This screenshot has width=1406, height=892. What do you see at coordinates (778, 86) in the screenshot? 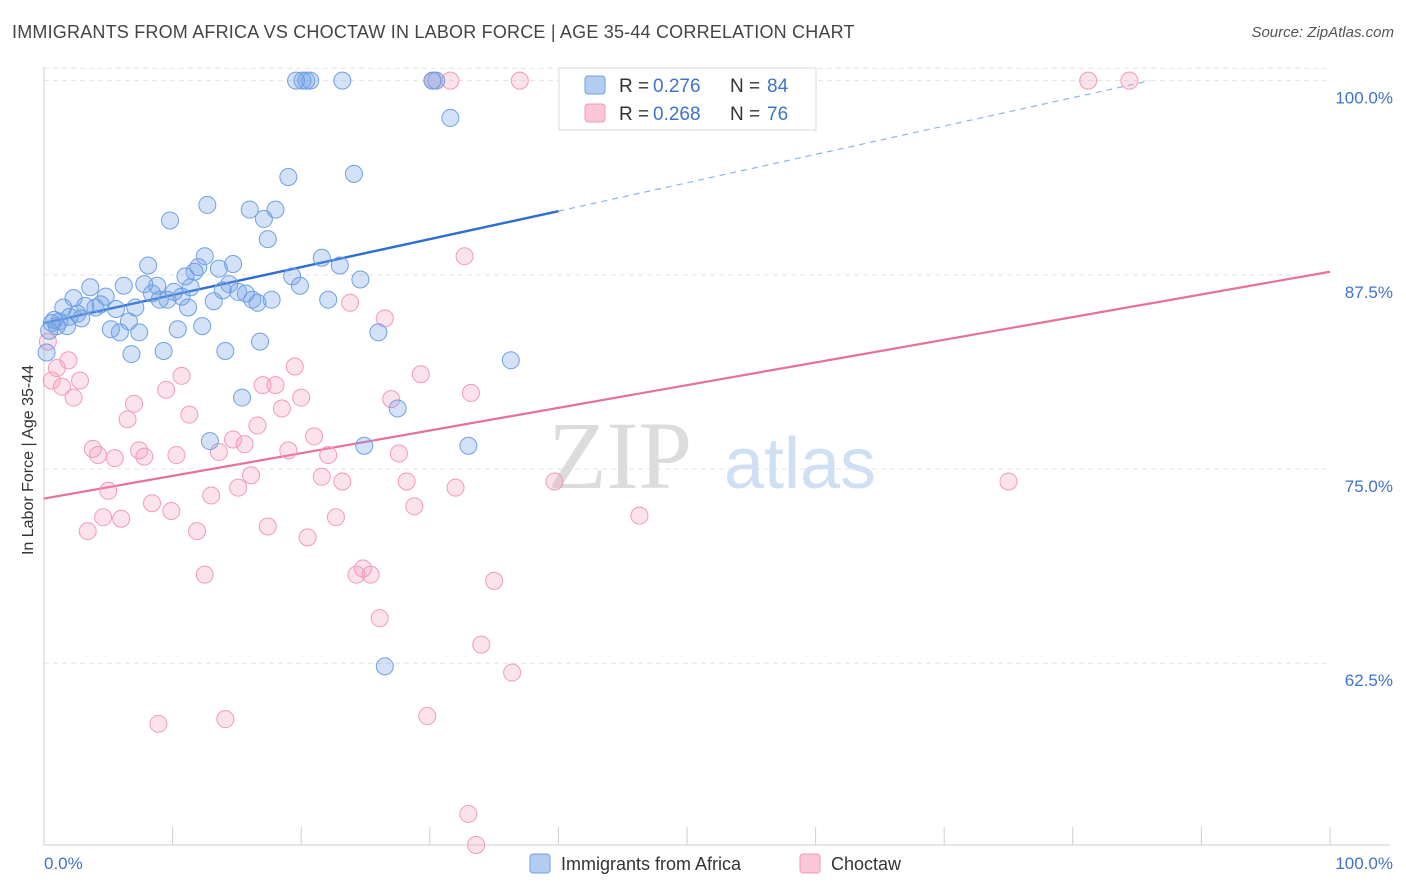
I see `legend-n-value-1: 84` at bounding box center [778, 86].